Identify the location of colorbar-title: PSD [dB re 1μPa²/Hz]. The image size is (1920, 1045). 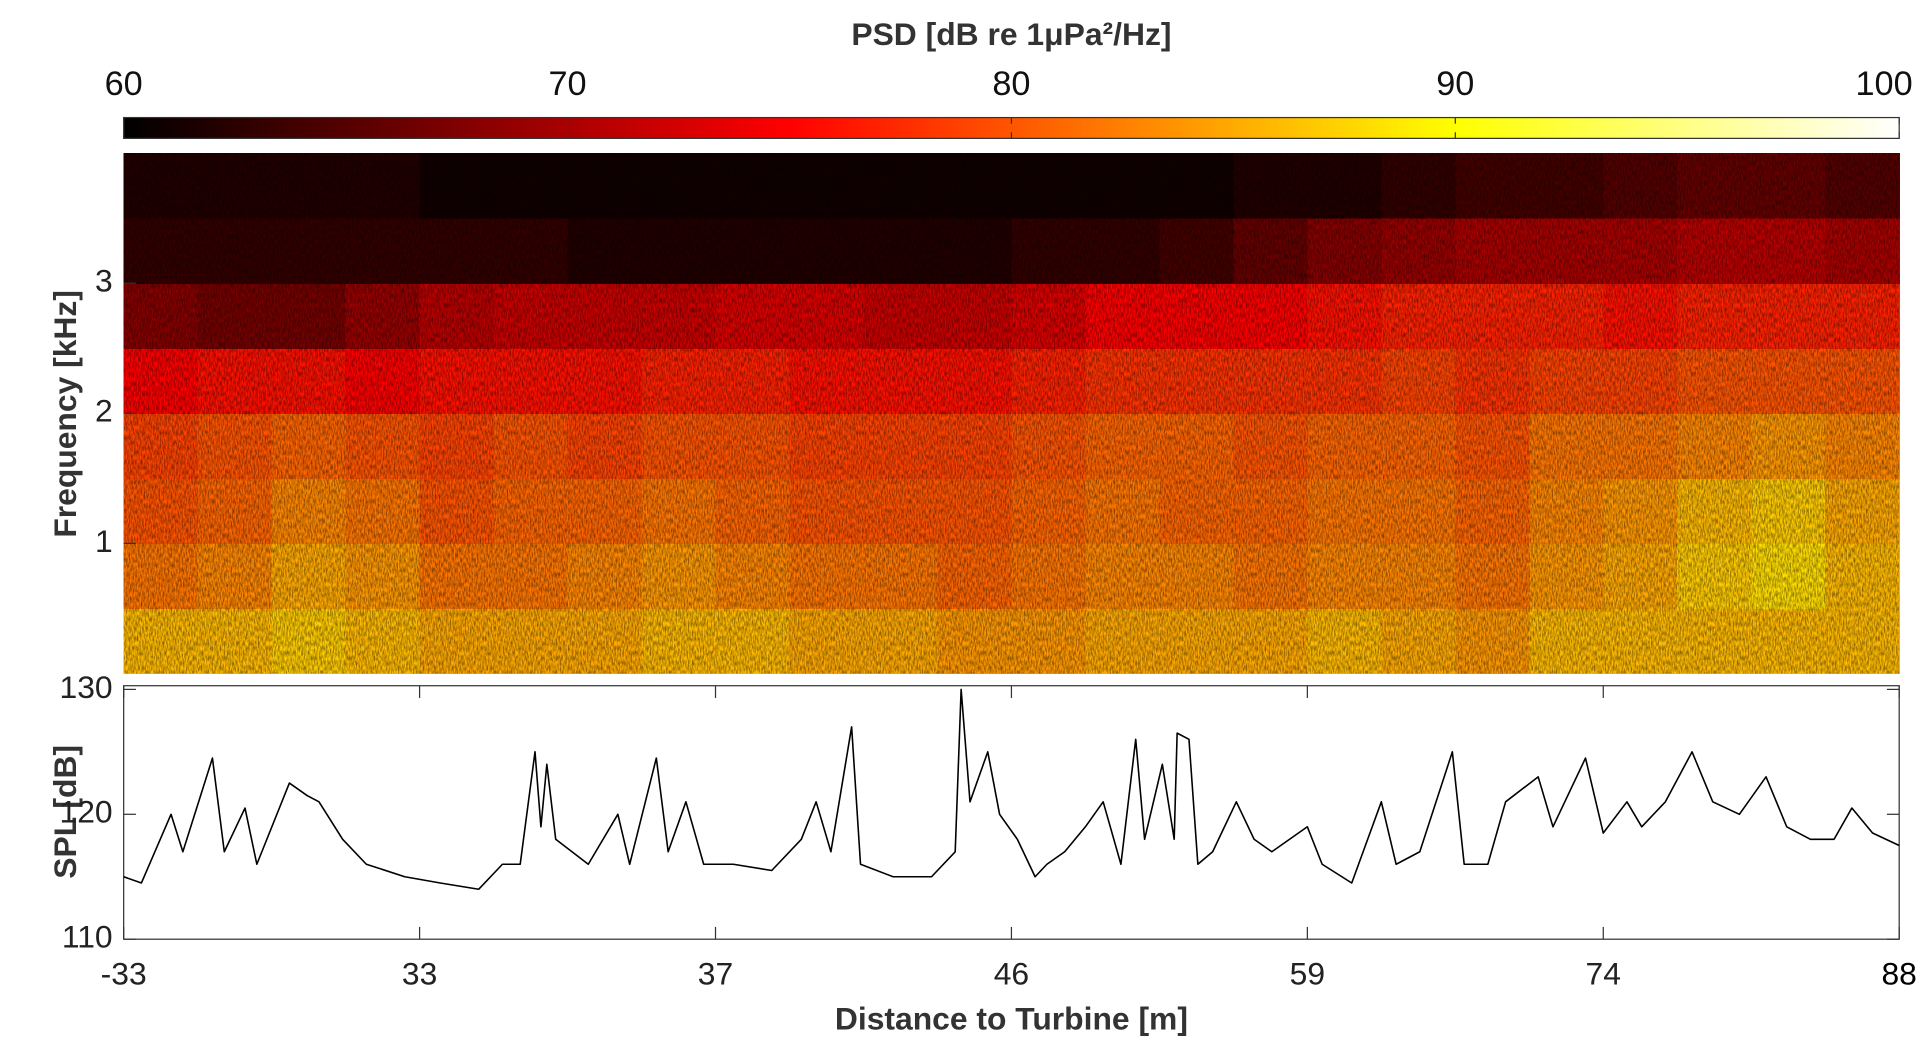
(1011, 34).